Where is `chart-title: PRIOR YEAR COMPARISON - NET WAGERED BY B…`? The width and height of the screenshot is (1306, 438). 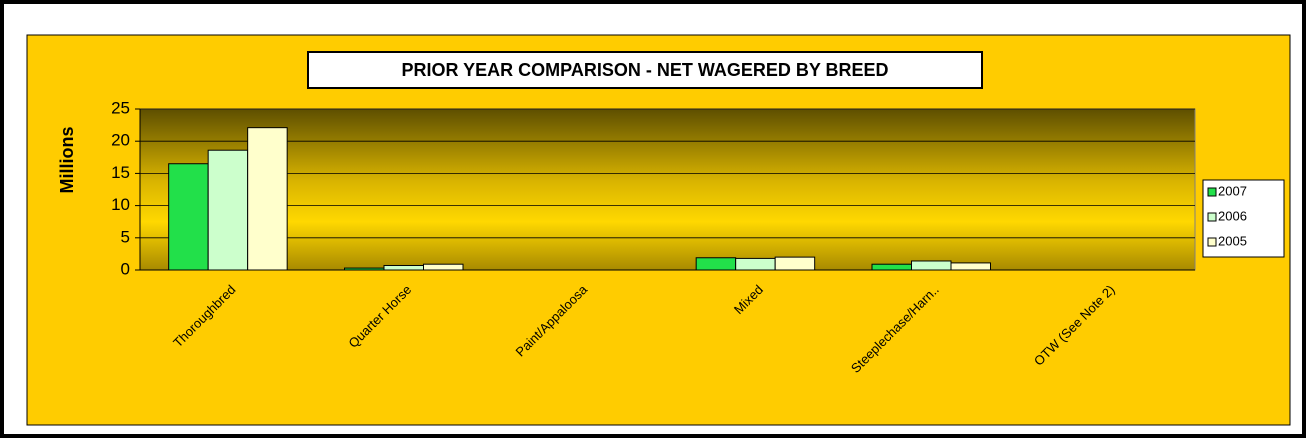 chart-title: PRIOR YEAR COMPARISON - NET WAGERED BY B… is located at coordinates (644, 70).